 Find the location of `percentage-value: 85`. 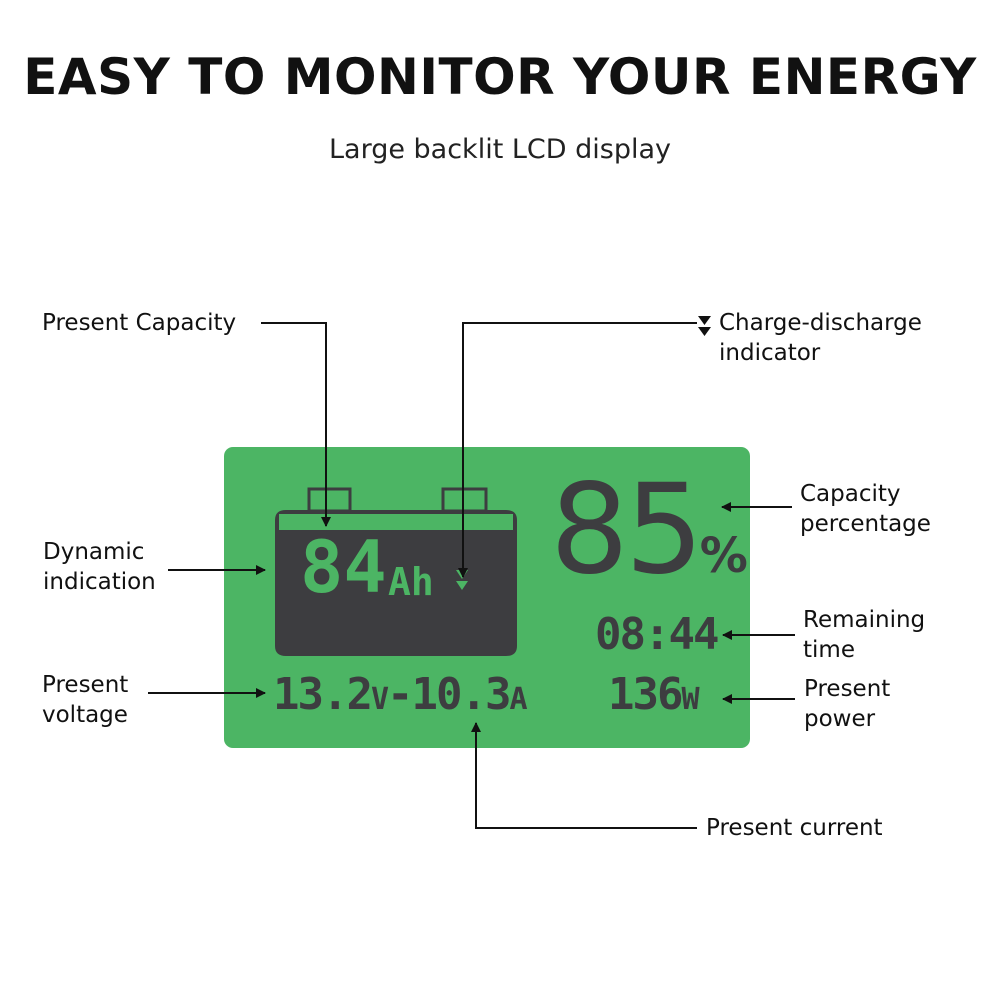

percentage-value: 85 is located at coordinates (627, 530).